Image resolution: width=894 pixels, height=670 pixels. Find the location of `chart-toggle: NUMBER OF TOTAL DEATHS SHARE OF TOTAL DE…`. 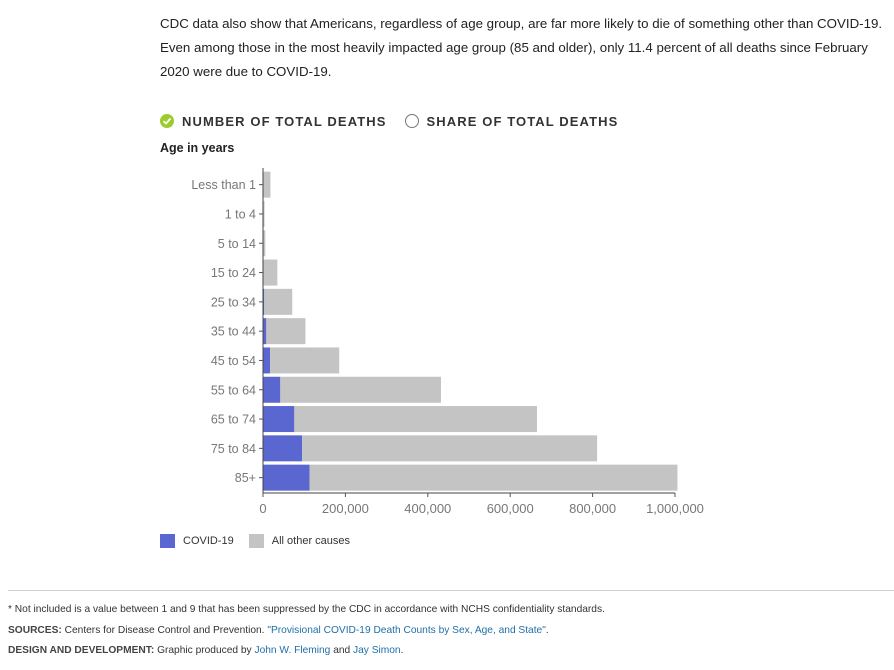

chart-toggle: NUMBER OF TOTAL DEATHS SHARE OF TOTAL DE… is located at coordinates (398, 121).